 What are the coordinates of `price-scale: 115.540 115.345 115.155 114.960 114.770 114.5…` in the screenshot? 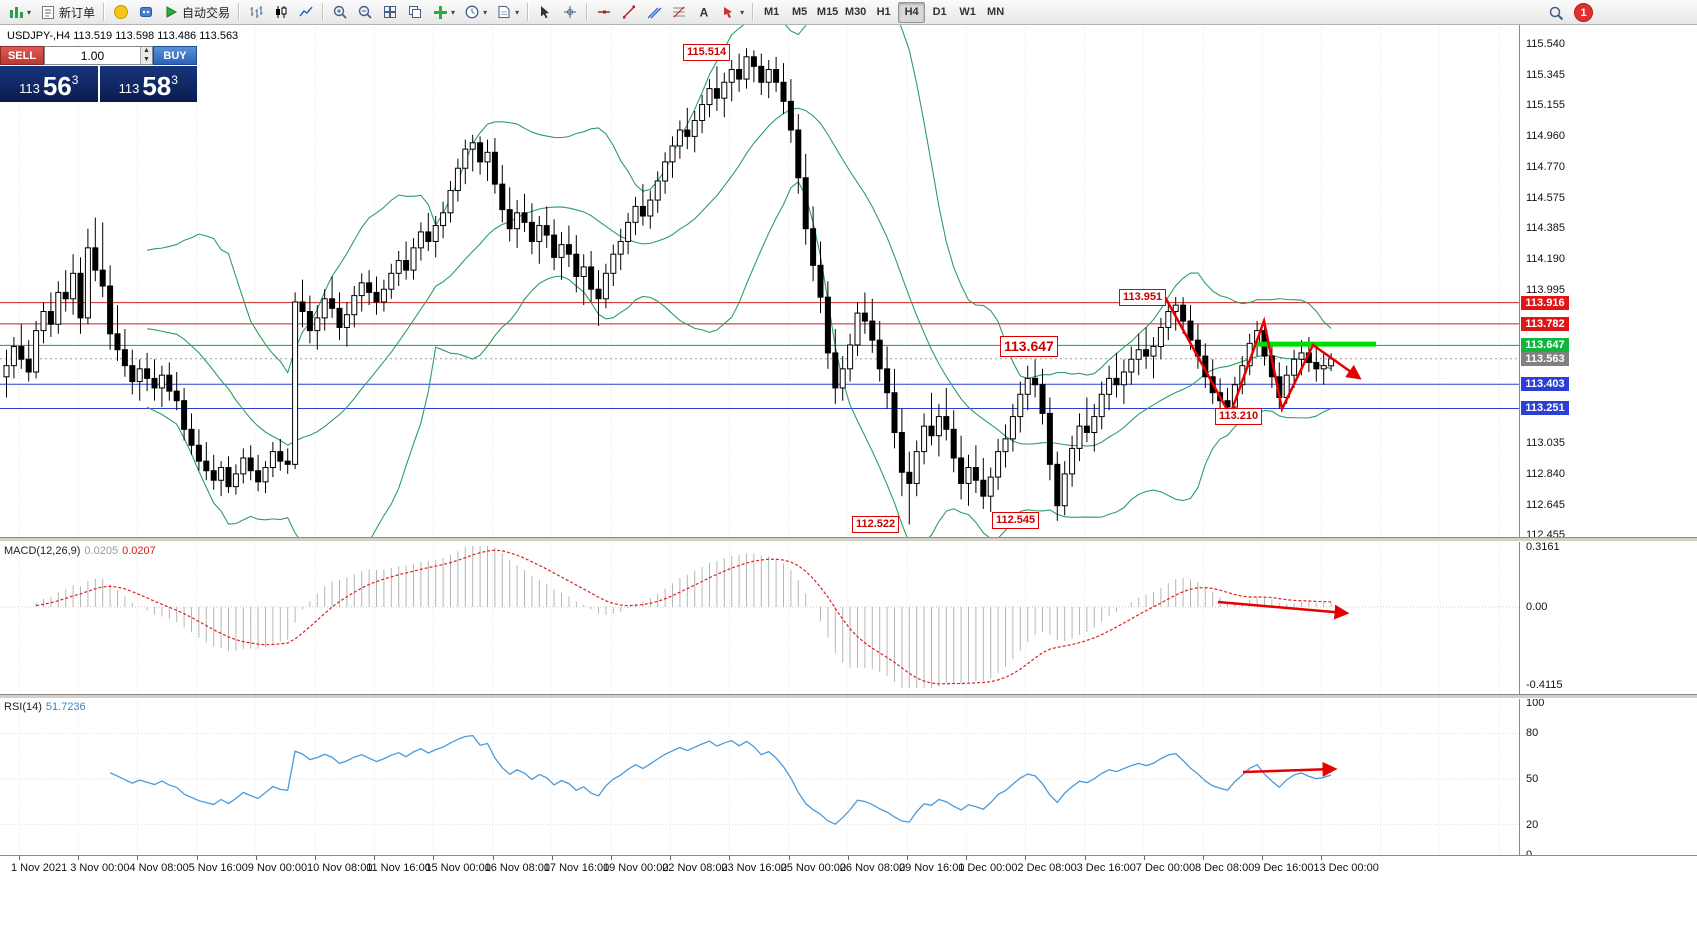 It's located at (1608, 442).